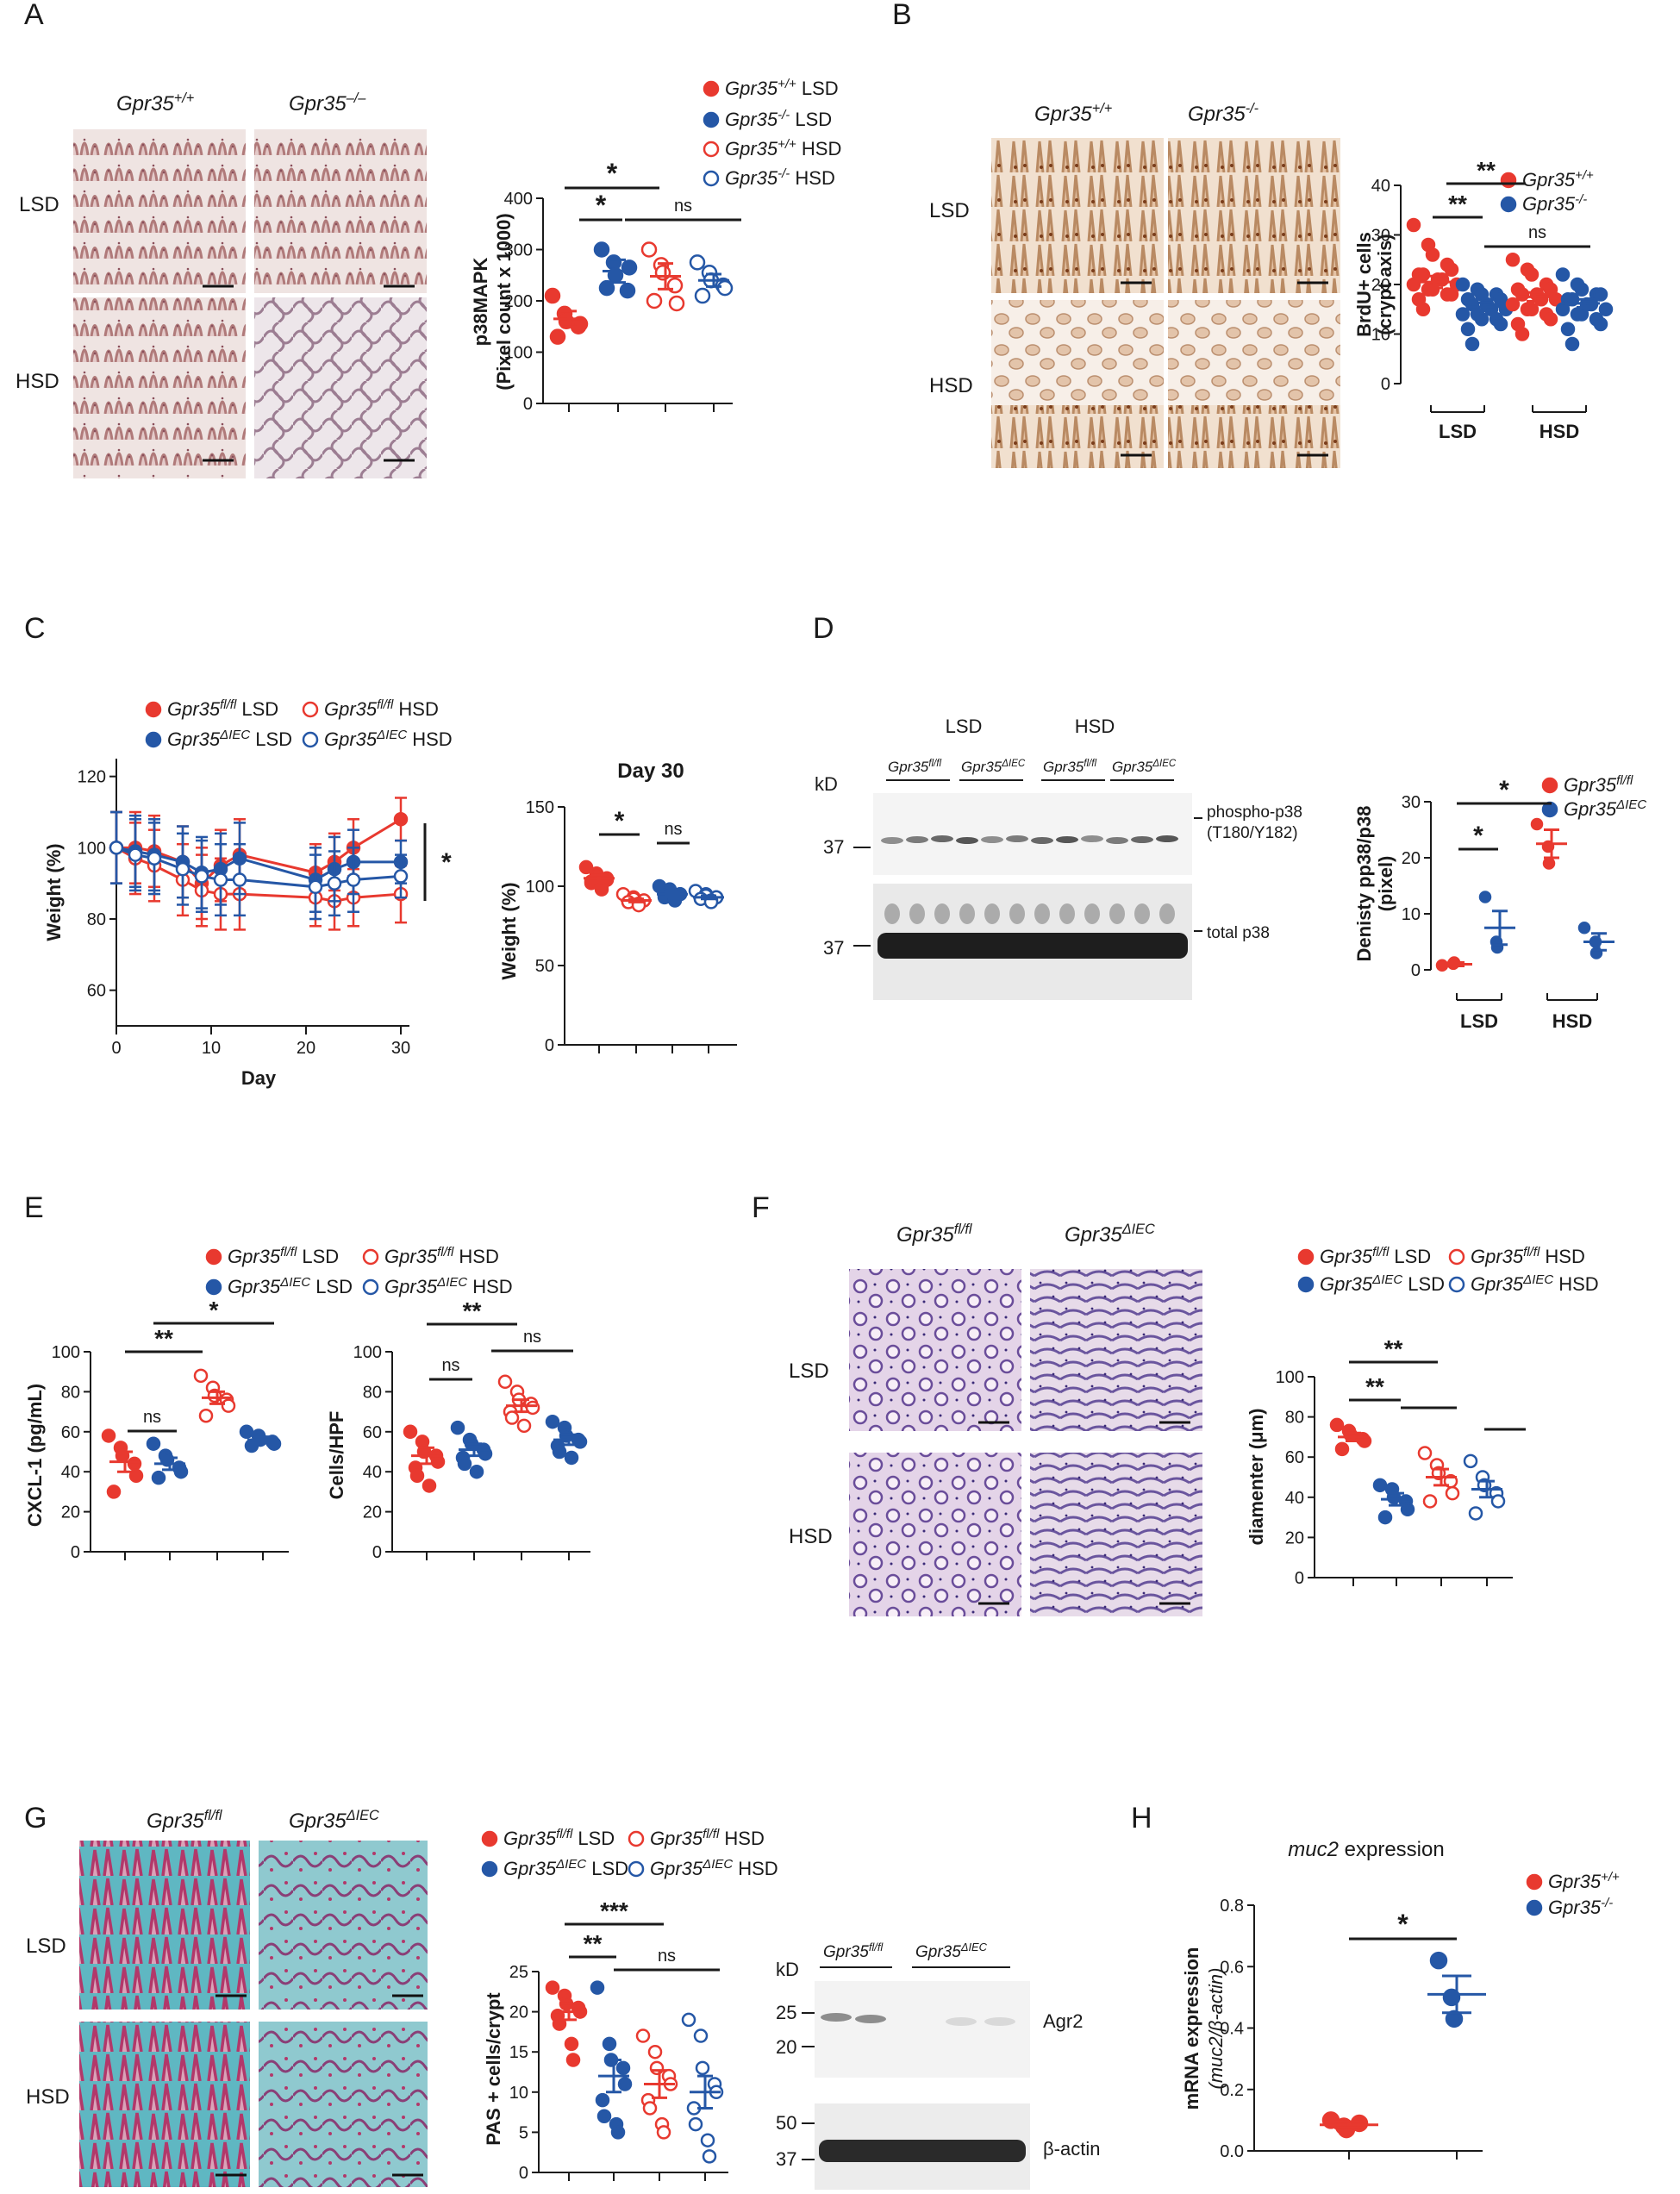 This screenshot has height=2194, width=1680. I want to click on column-label: Gpr35-/-, so click(1223, 113).